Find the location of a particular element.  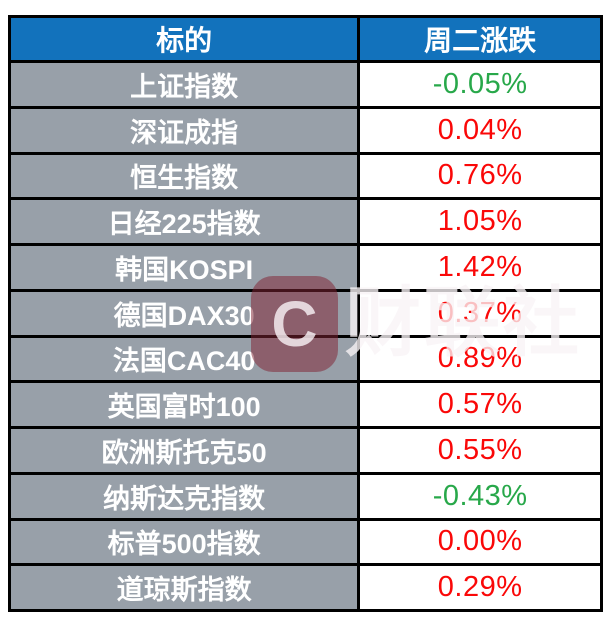

table-row: 纳斯达克指数 -0.43% is located at coordinates (305, 496).